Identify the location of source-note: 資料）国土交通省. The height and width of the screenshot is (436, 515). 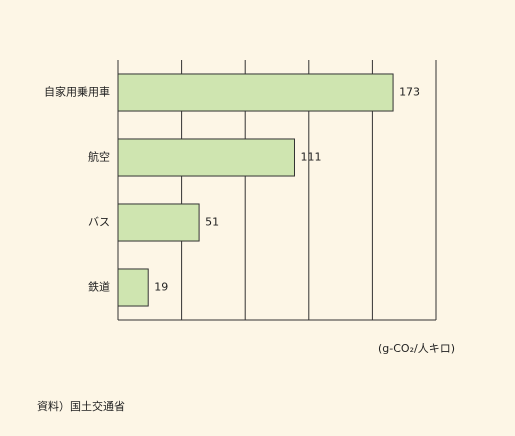
(81, 406).